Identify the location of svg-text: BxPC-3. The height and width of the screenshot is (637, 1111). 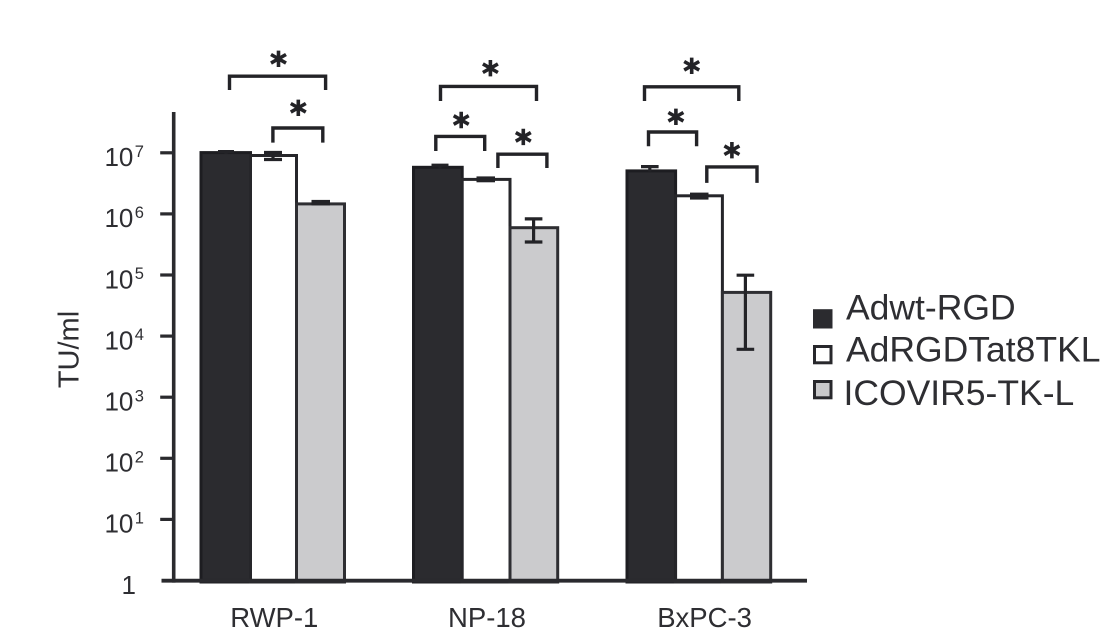
(704, 617).